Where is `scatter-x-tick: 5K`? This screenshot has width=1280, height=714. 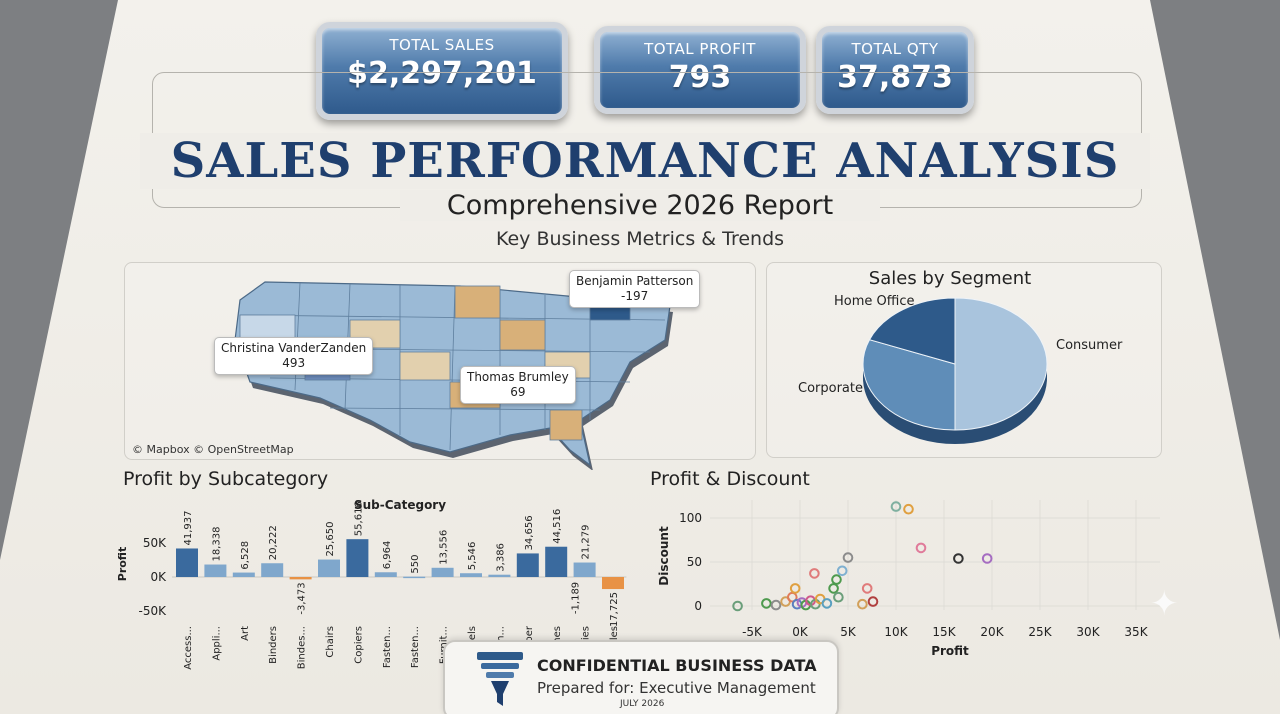
scatter-x-tick: 5K is located at coordinates (848, 632).